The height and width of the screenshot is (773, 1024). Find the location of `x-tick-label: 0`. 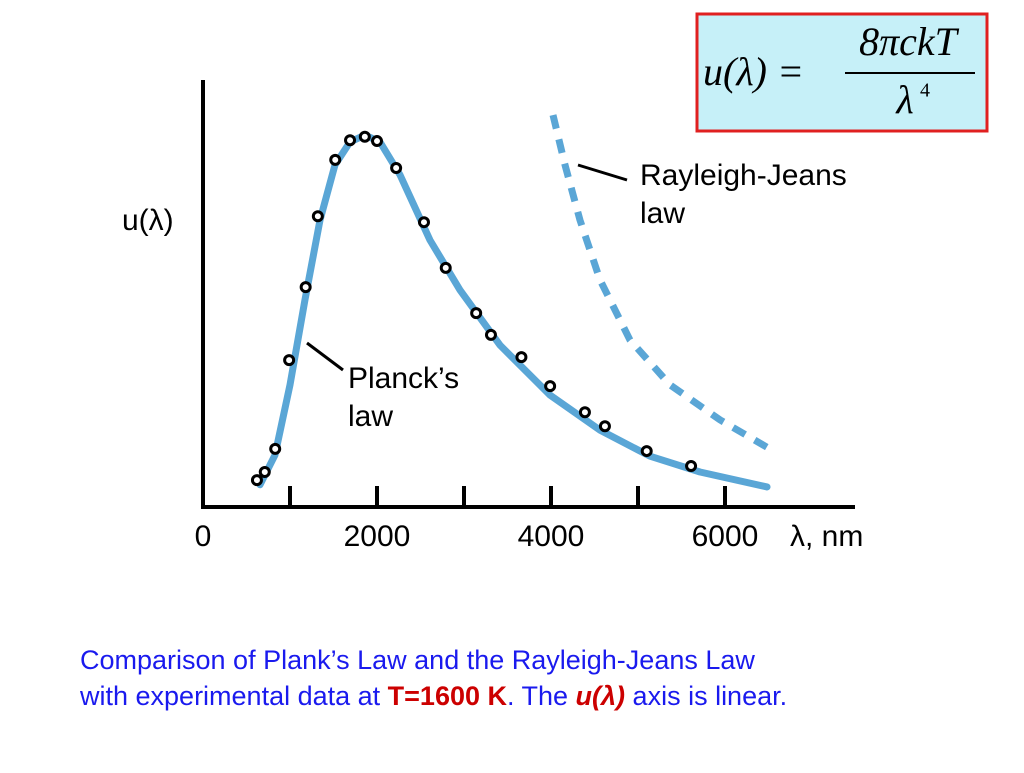

x-tick-label: 0 is located at coordinates (203, 536).